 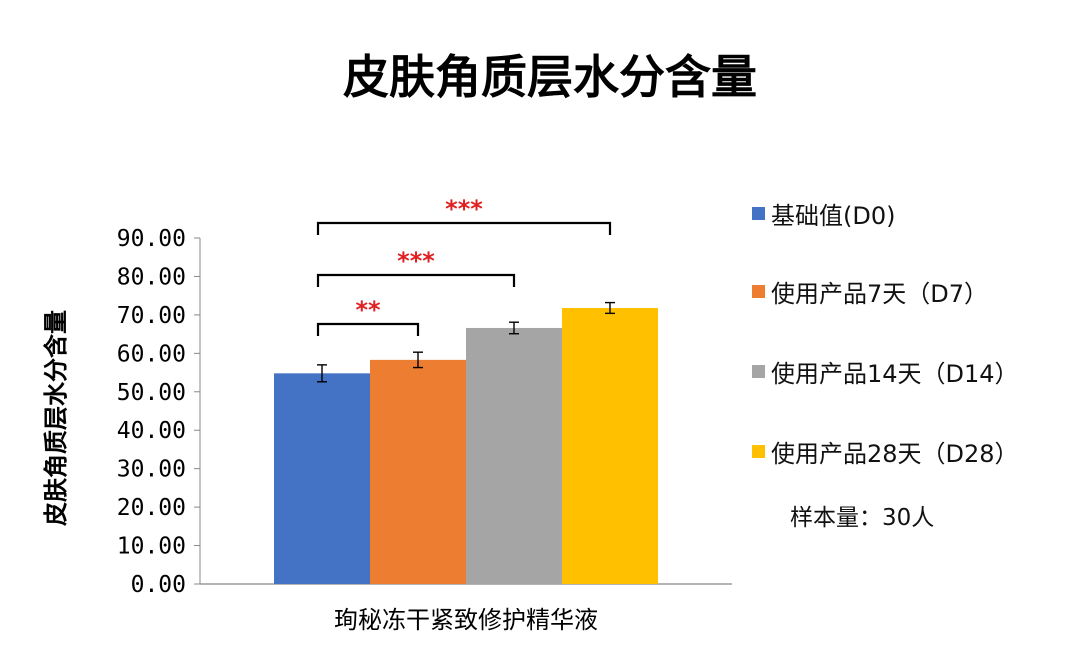 What do you see at coordinates (466, 620) in the screenshot?
I see `x-category-label: 珣秘冻干紧致修护精华液` at bounding box center [466, 620].